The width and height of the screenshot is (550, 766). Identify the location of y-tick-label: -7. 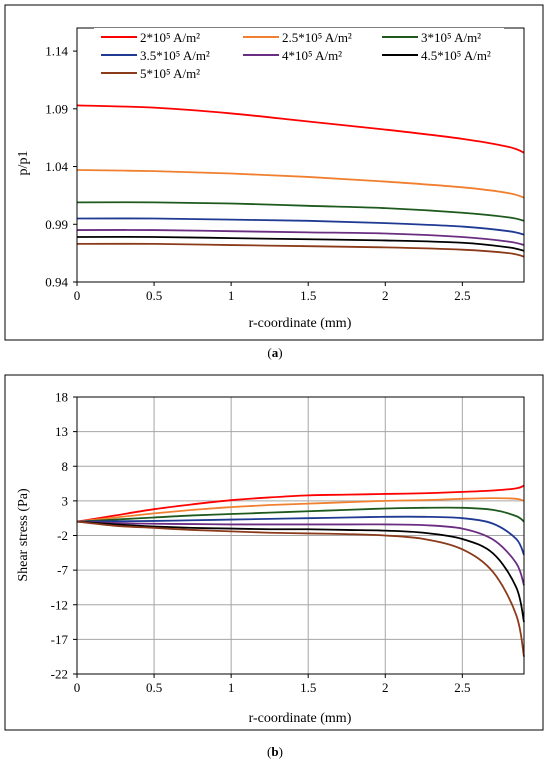
(62, 570).